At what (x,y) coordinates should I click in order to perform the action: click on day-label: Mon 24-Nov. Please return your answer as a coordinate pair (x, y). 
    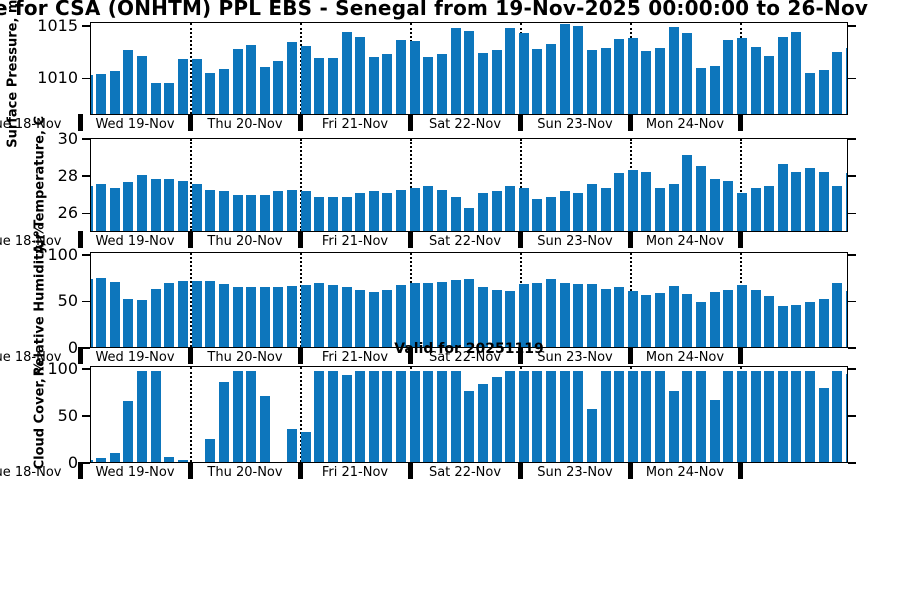
    Looking at the image, I should click on (685, 357).